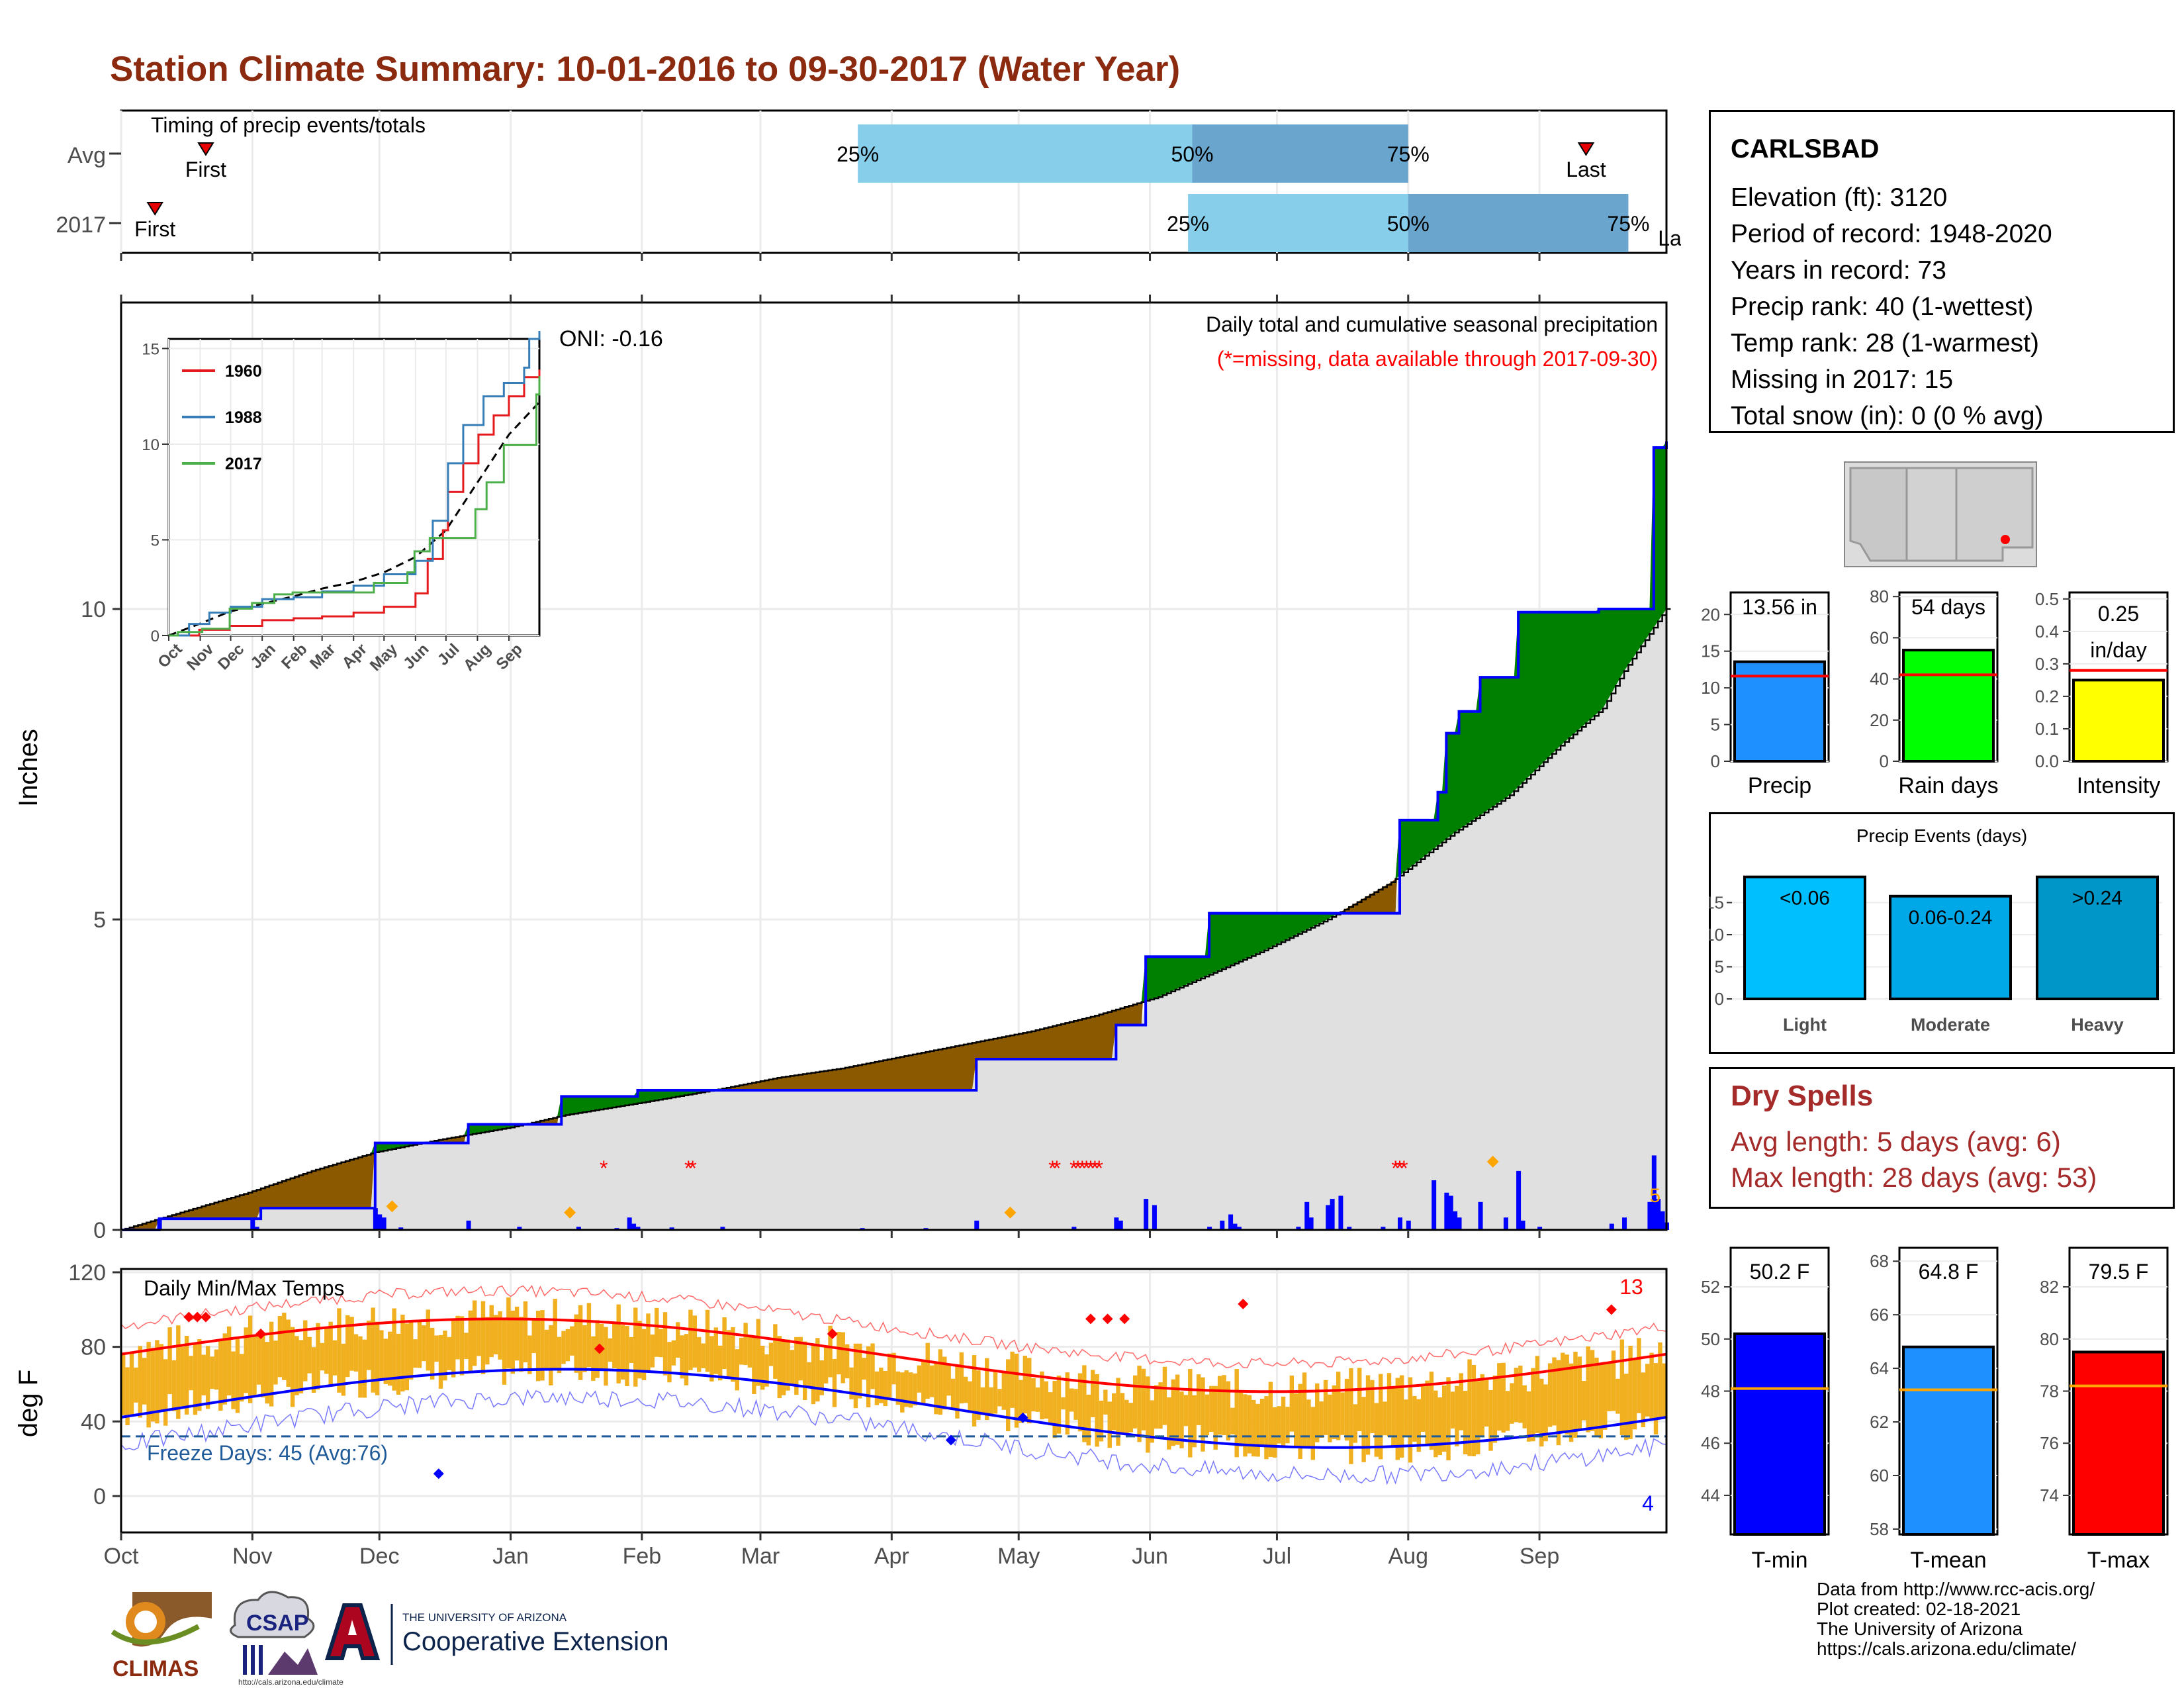 The image size is (2184, 1688). I want to click on month-axis-label: Feb, so click(643, 1556).